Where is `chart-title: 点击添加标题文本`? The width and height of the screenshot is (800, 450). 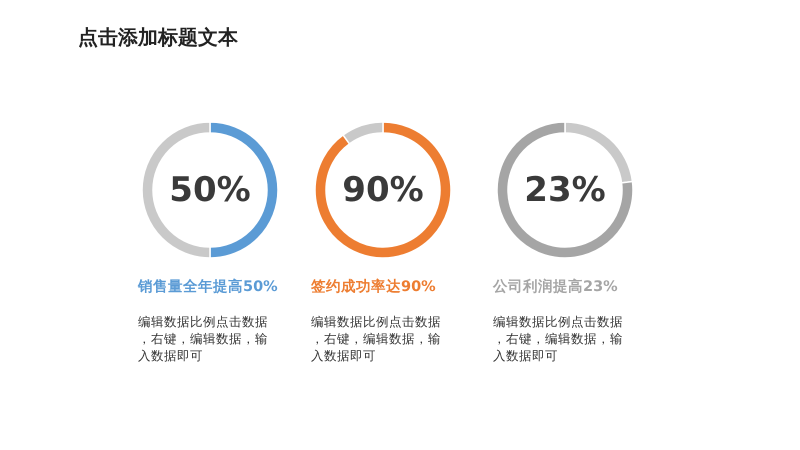 chart-title: 点击添加标题文本 is located at coordinates (158, 37).